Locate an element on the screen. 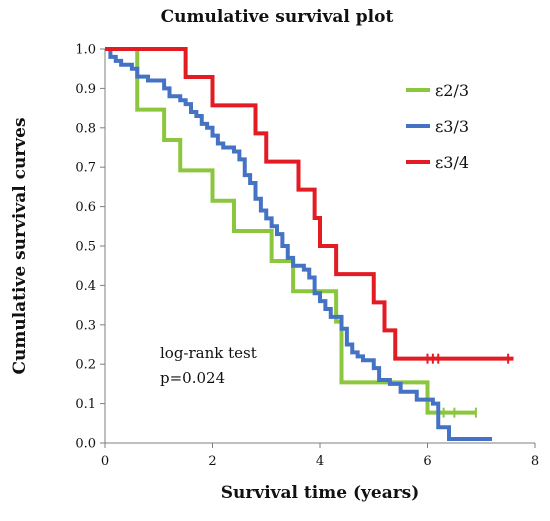 This screenshot has width=550, height=521. y-tick-label: 0.6 is located at coordinates (85, 207).